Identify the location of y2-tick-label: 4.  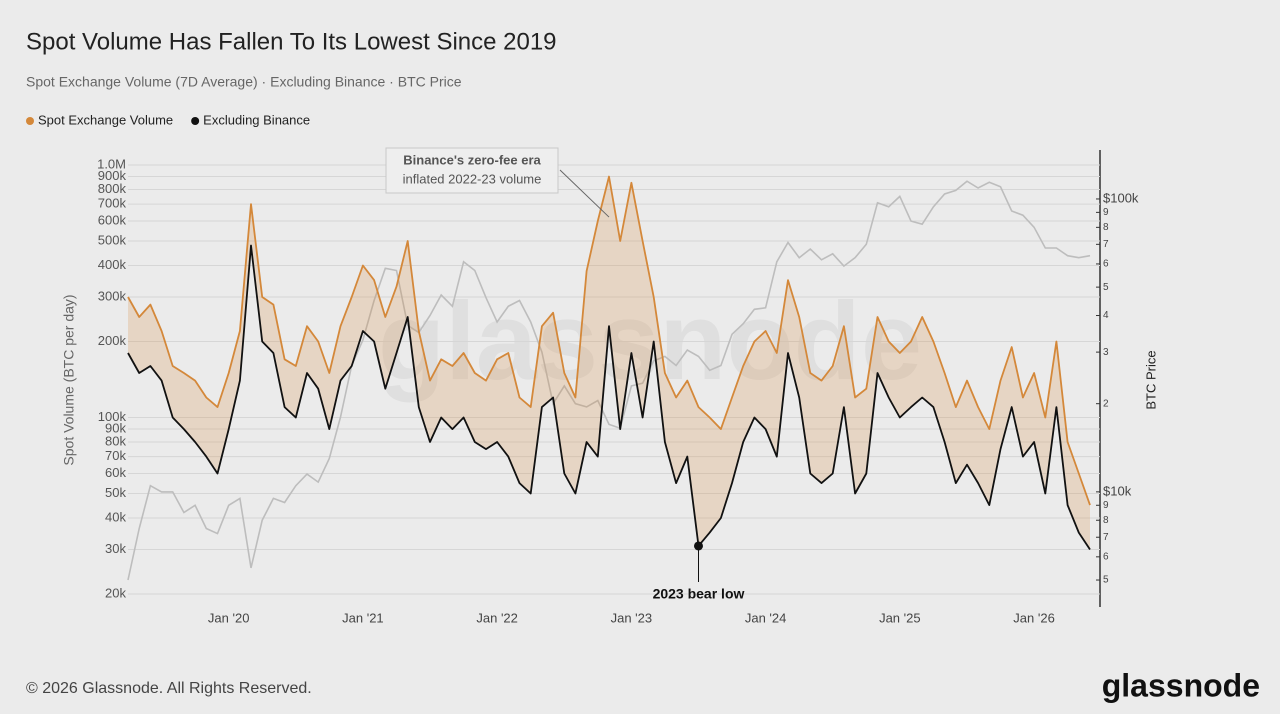
(1106, 315).